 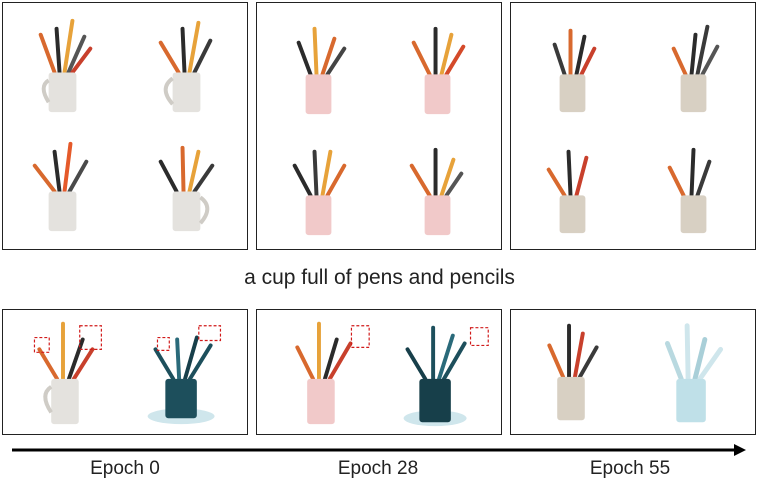 What do you see at coordinates (125, 468) in the screenshot?
I see `epoch-label-0: Epoch 0` at bounding box center [125, 468].